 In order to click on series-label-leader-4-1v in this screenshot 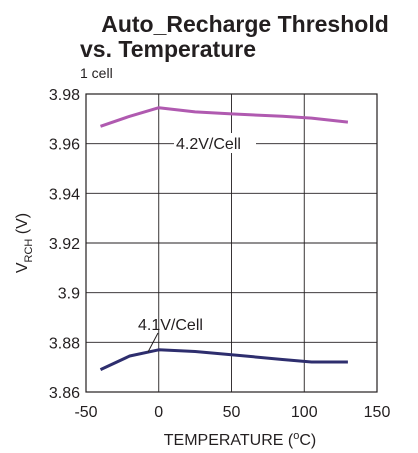, I will do `click(153, 342)`.